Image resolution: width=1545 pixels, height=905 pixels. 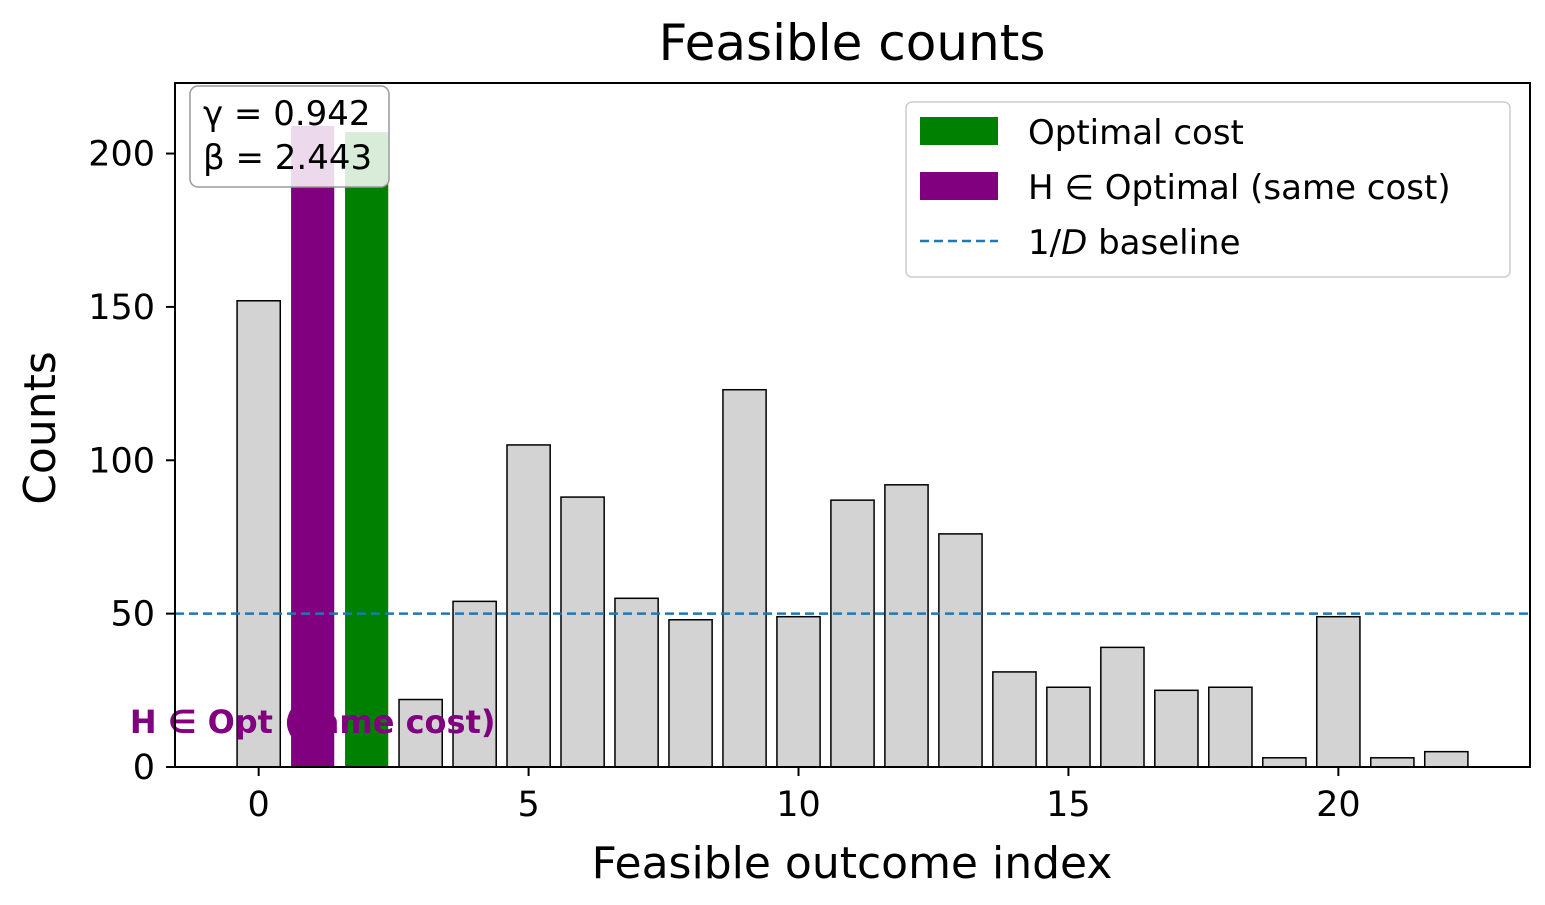 I want to click on y-tick-label-0: 0, so click(x=144, y=768).